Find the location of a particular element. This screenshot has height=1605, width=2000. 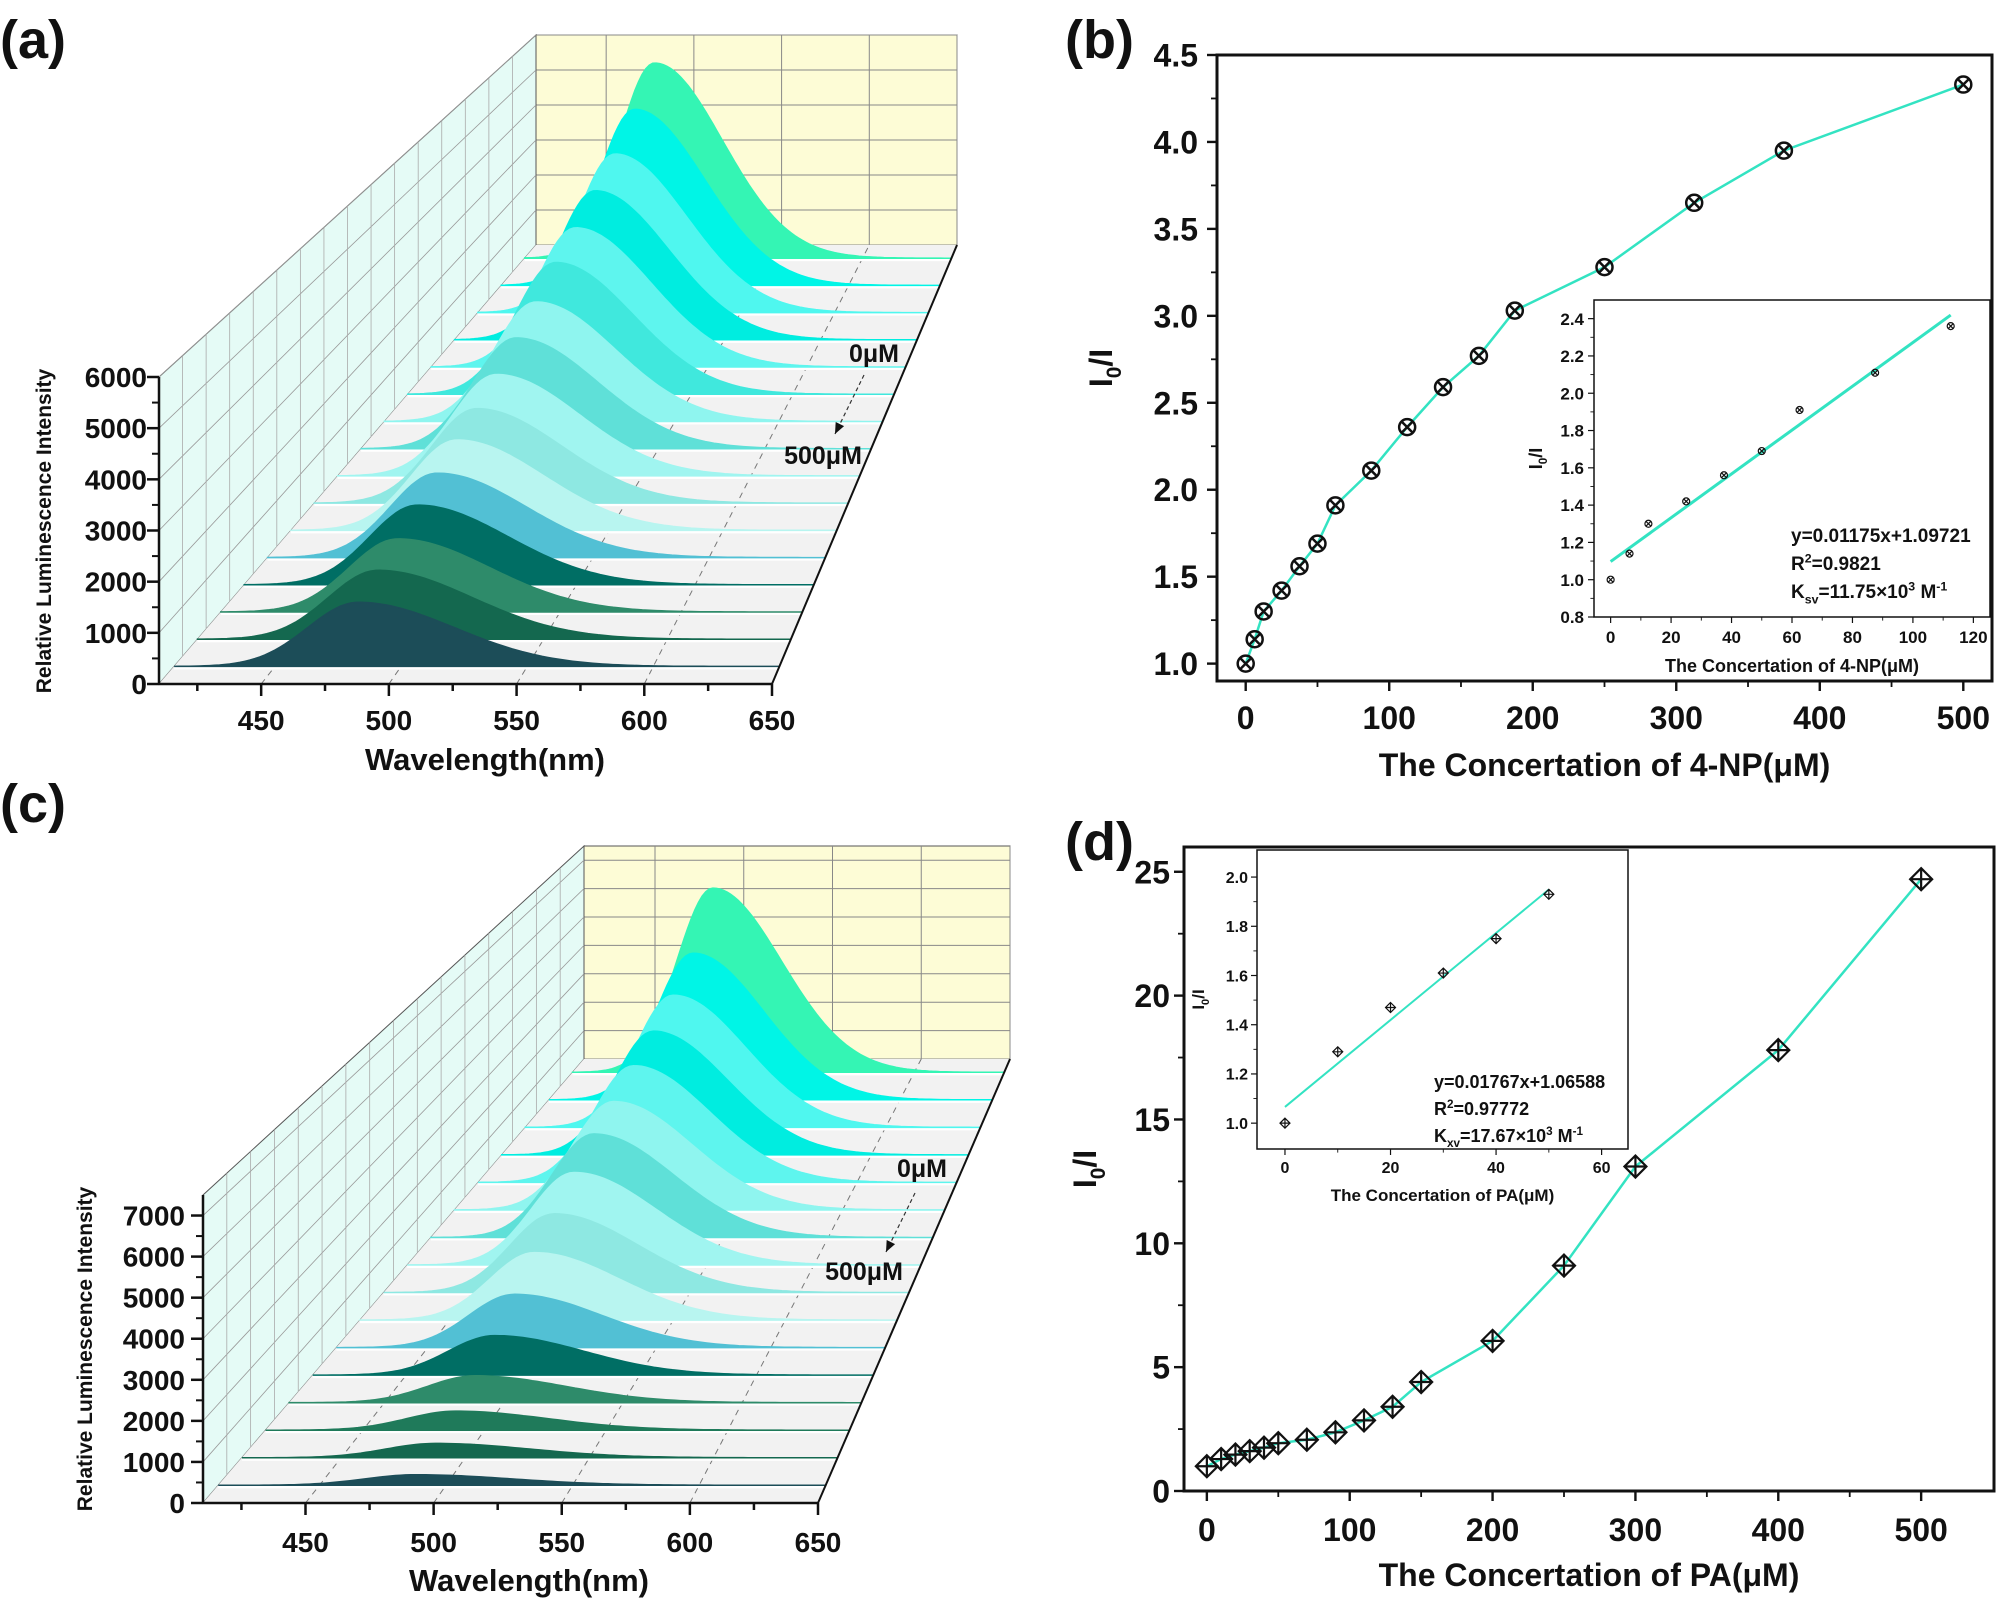

y-tick-label: 3000 is located at coordinates (116, 531).